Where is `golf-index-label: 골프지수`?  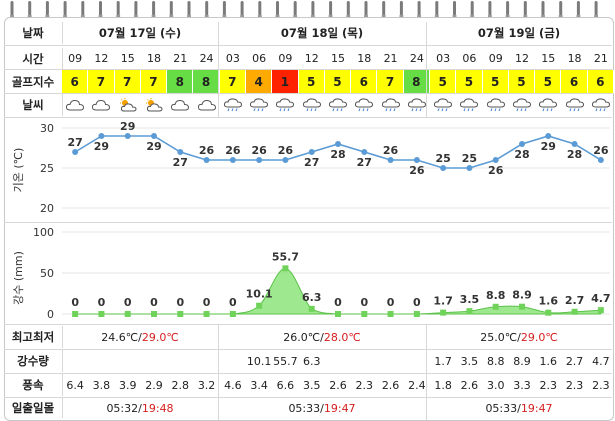 golf-index-label: 골프지수 is located at coordinates (33, 81).